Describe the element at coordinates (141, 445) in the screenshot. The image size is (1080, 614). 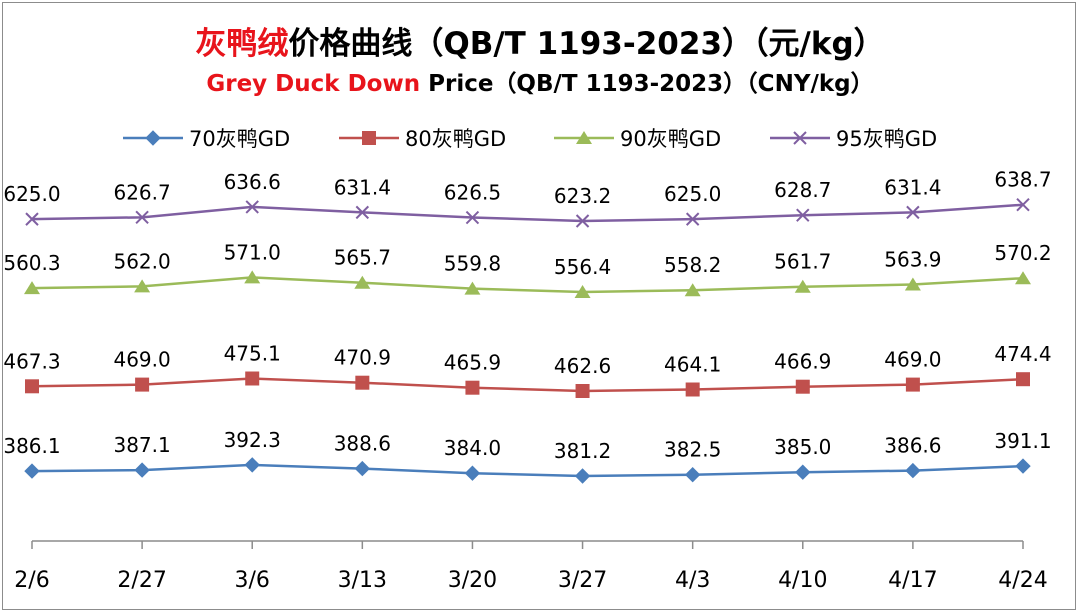
I see `data-label: 387.1` at that location.